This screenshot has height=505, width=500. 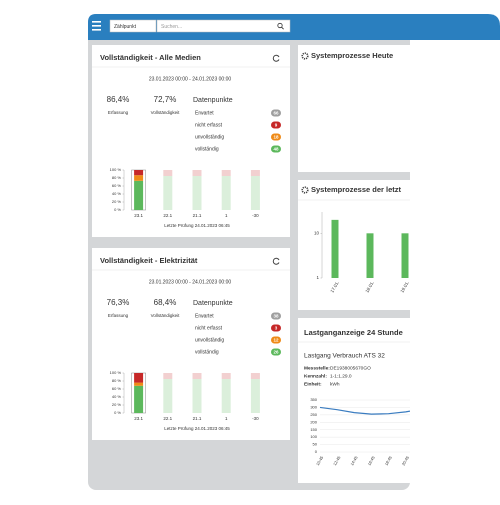 I want to click on badge-count: 12, so click(x=276, y=339).